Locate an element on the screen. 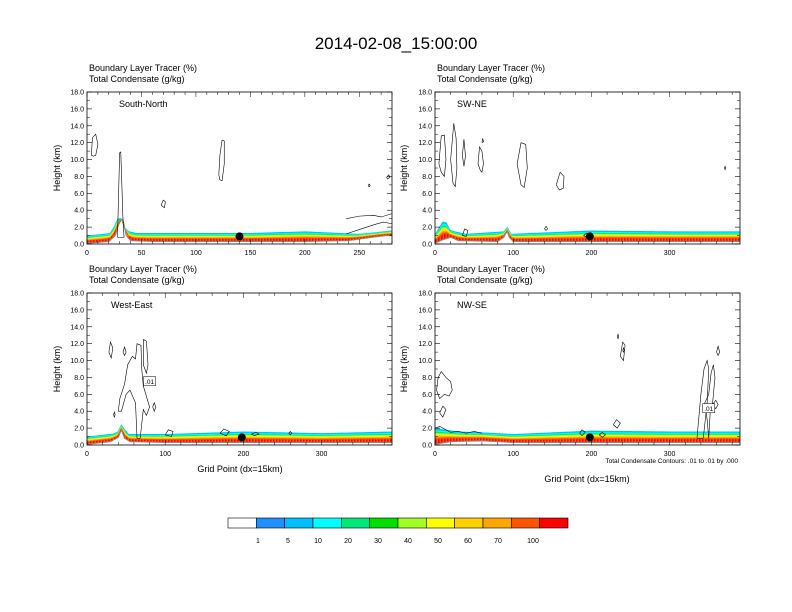 The image size is (792, 612). panel-name: West-East is located at coordinates (132, 305).